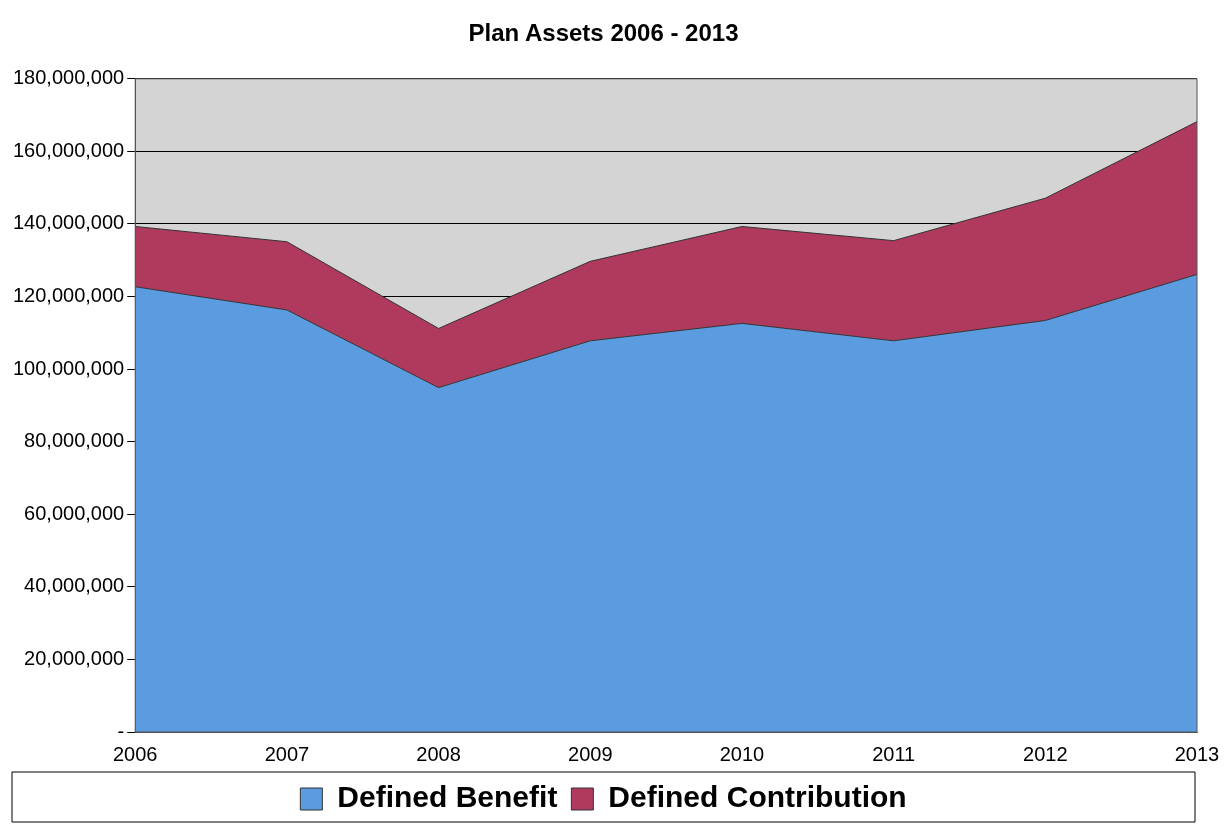 The height and width of the screenshot is (829, 1227). Describe the element at coordinates (894, 753) in the screenshot. I see `x-tick-label: 2011` at that location.